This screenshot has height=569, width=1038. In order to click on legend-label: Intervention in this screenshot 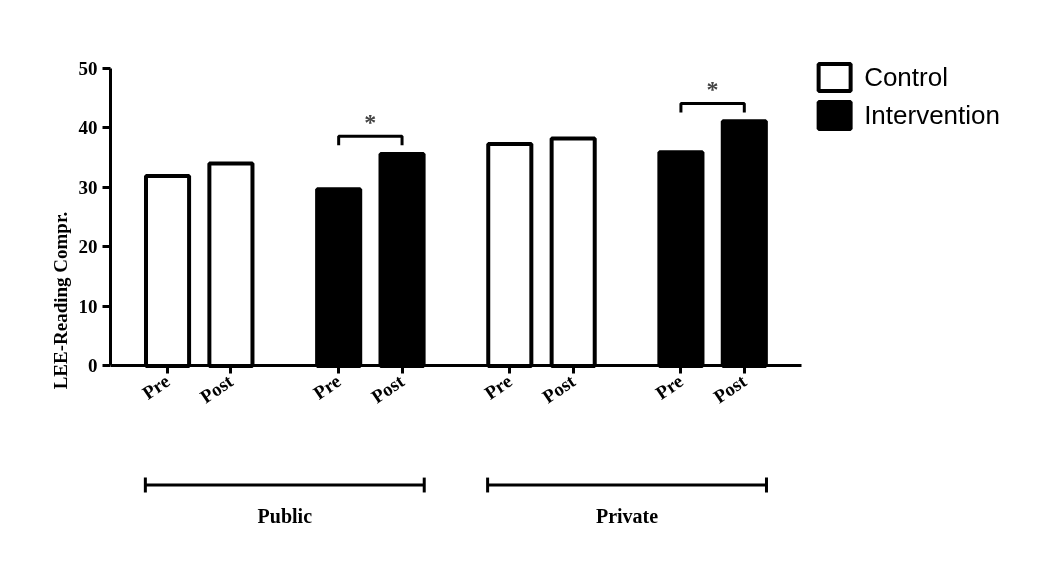, I will do `click(932, 115)`.